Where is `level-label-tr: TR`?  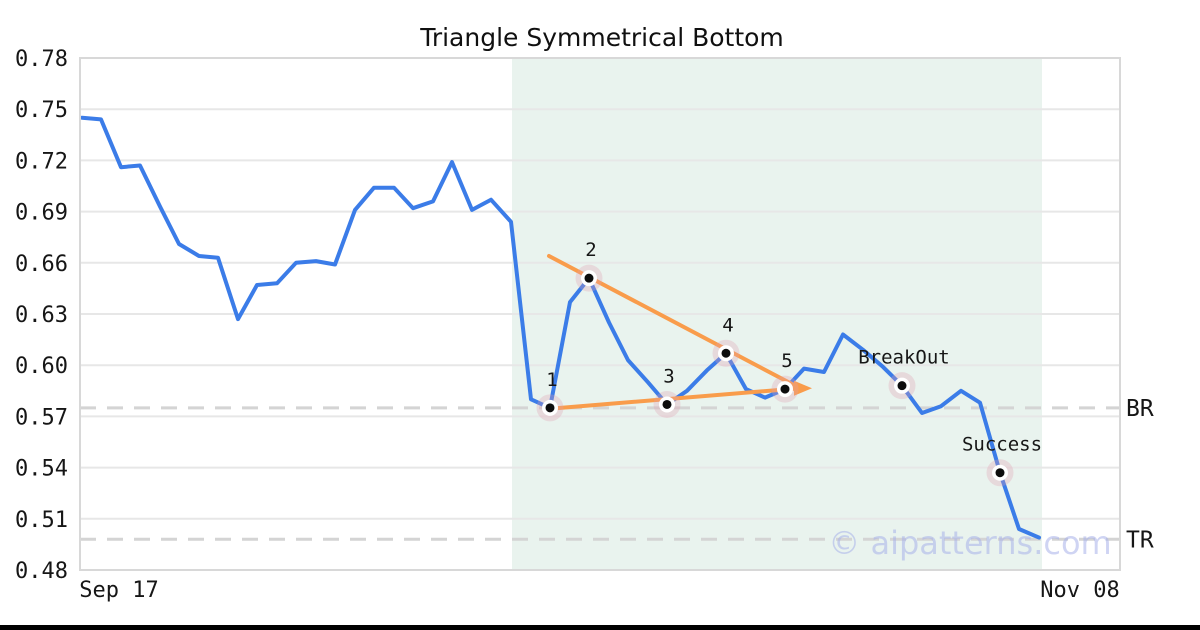 level-label-tr: TR is located at coordinates (1140, 540).